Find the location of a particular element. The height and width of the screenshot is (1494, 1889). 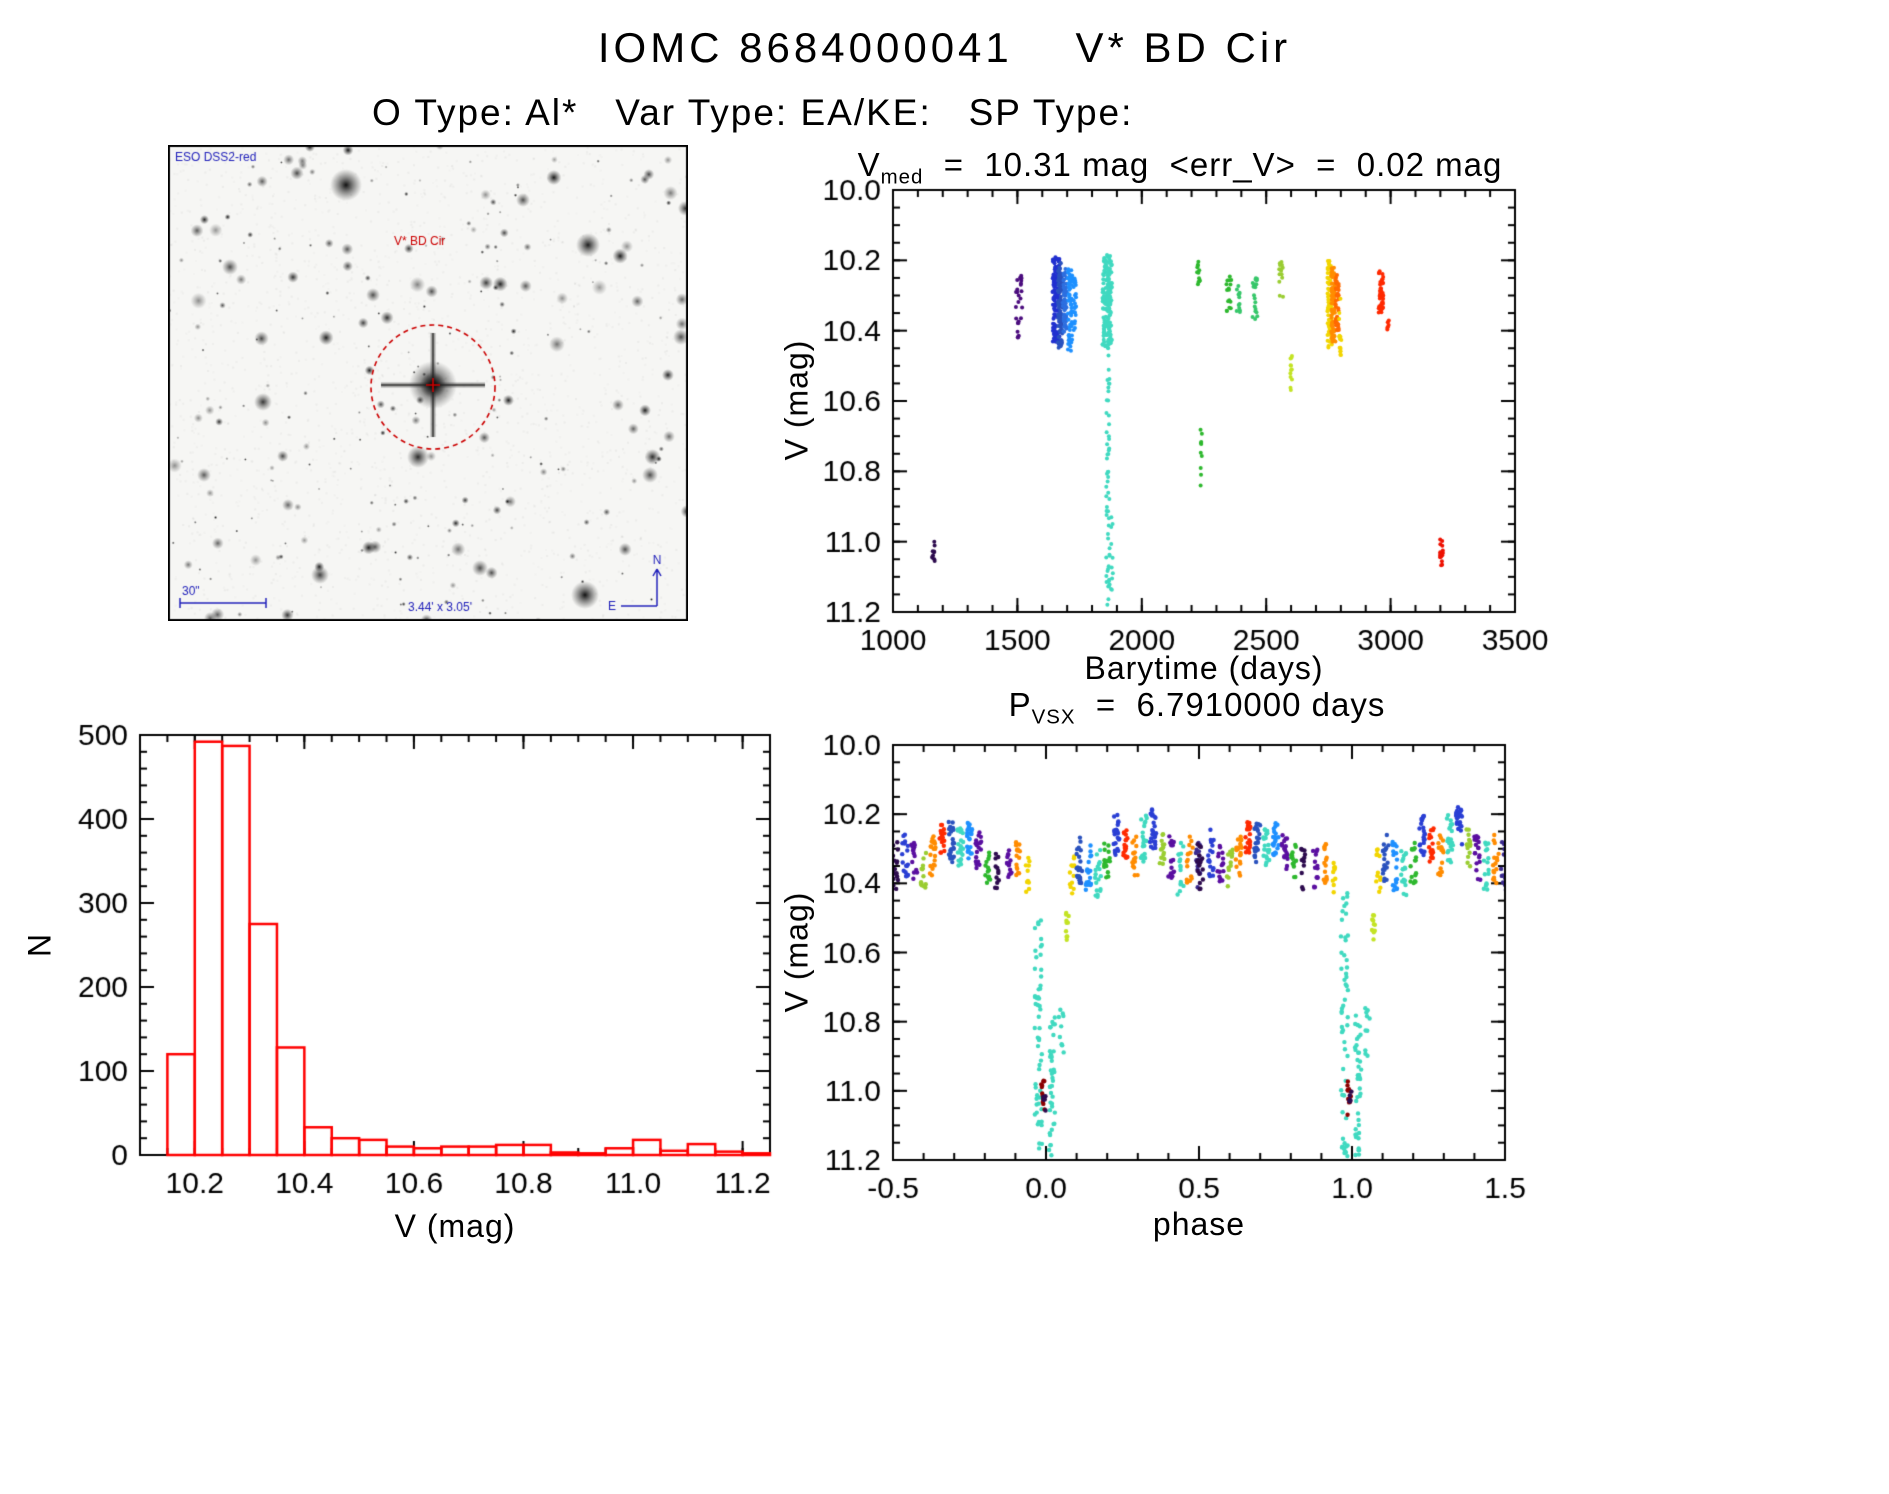

phase-x-axis-label: phase is located at coordinates (1199, 1224).